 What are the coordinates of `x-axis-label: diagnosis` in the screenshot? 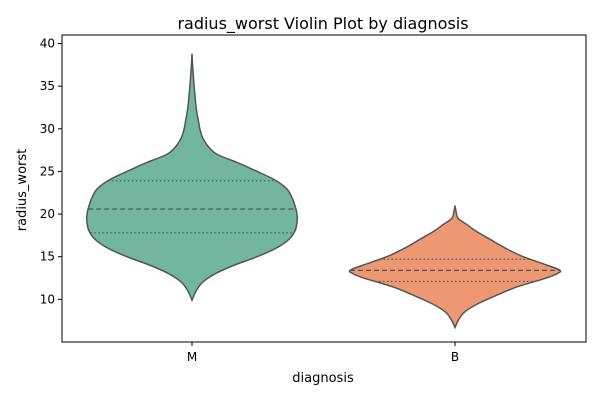 It's located at (323, 378).